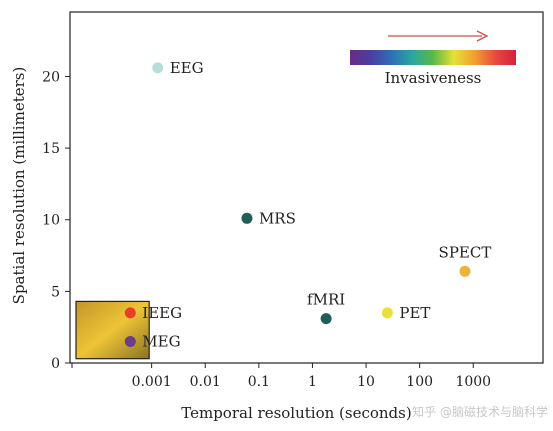 The image size is (553, 431). What do you see at coordinates (326, 300) in the screenshot?
I see `point-label-fmri: fMRI` at bounding box center [326, 300].